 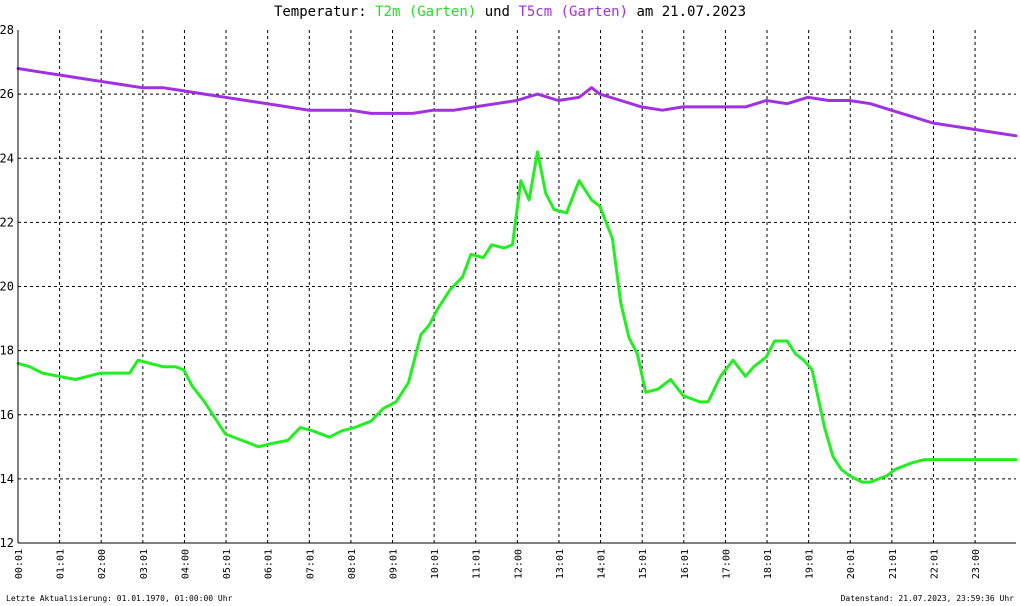 What do you see at coordinates (19, 564) in the screenshot?
I see `x-tick-label: 00:01` at bounding box center [19, 564].